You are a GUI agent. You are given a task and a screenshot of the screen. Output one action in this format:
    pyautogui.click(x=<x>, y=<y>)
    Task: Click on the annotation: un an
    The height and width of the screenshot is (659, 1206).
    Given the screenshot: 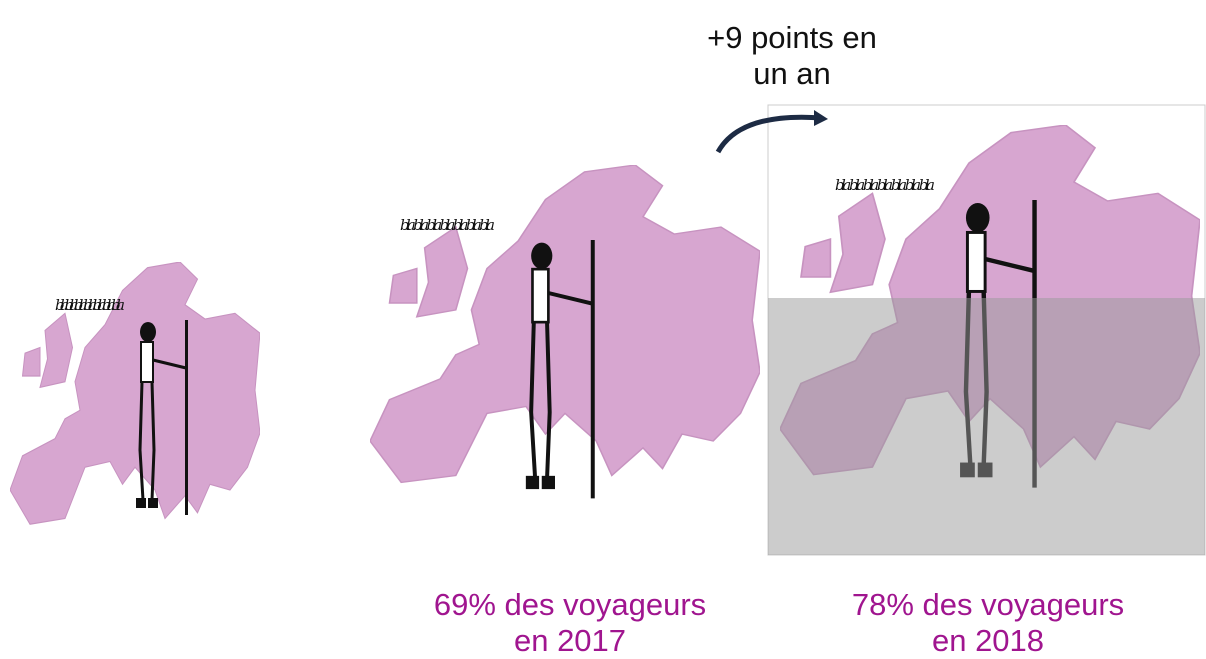 What is the action you would take?
    pyautogui.click(x=792, y=73)
    